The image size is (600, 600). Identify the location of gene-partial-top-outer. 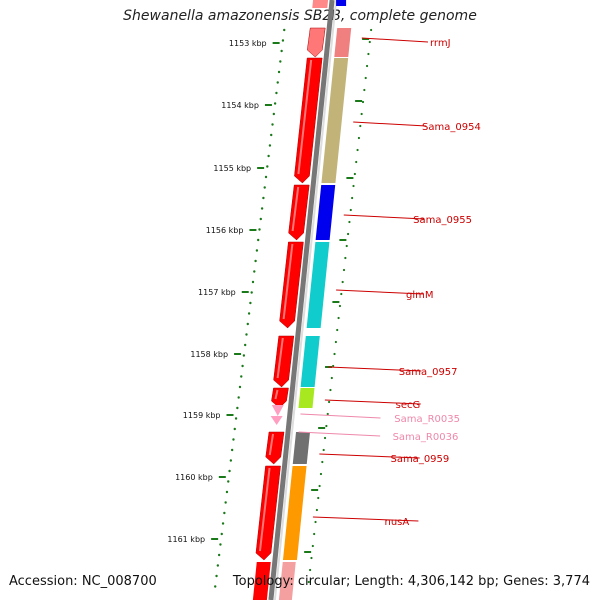
(341, 3).